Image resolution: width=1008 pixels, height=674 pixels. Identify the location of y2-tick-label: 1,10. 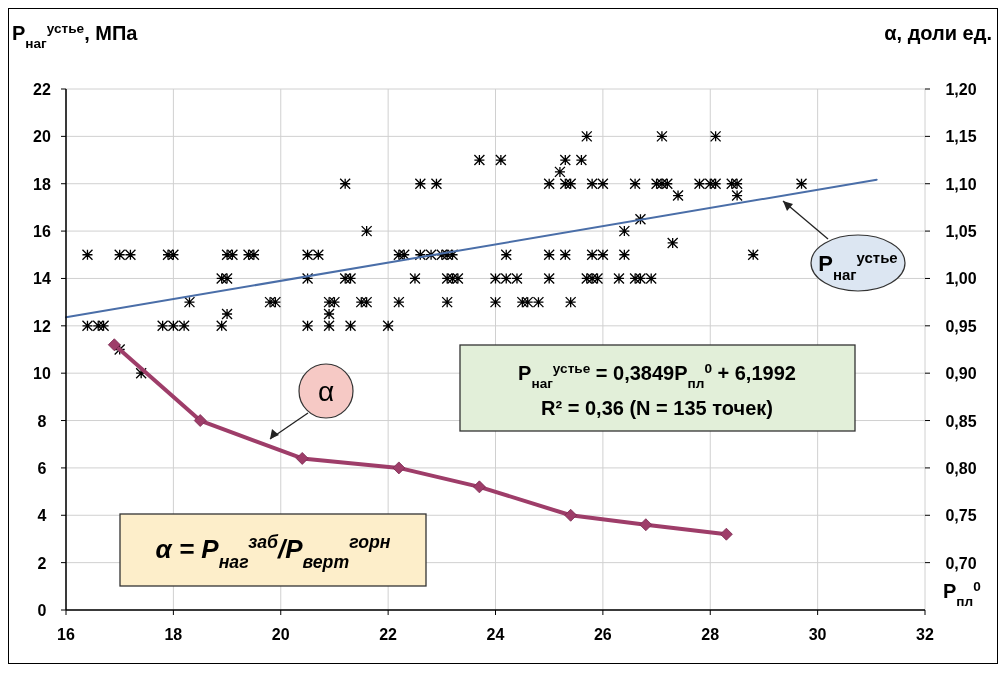
(961, 184).